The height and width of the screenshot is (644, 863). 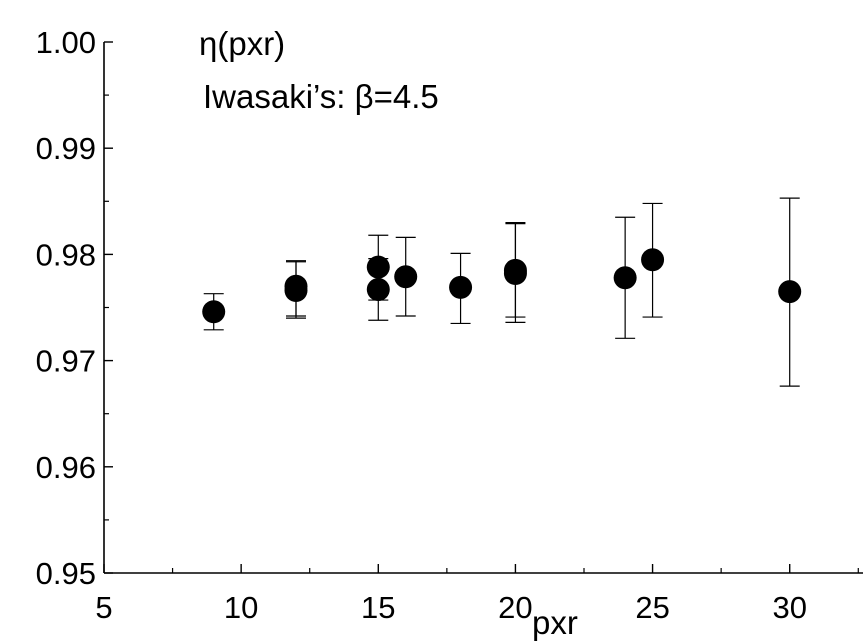 I want to click on x-tick-label: 20, so click(x=515, y=607).